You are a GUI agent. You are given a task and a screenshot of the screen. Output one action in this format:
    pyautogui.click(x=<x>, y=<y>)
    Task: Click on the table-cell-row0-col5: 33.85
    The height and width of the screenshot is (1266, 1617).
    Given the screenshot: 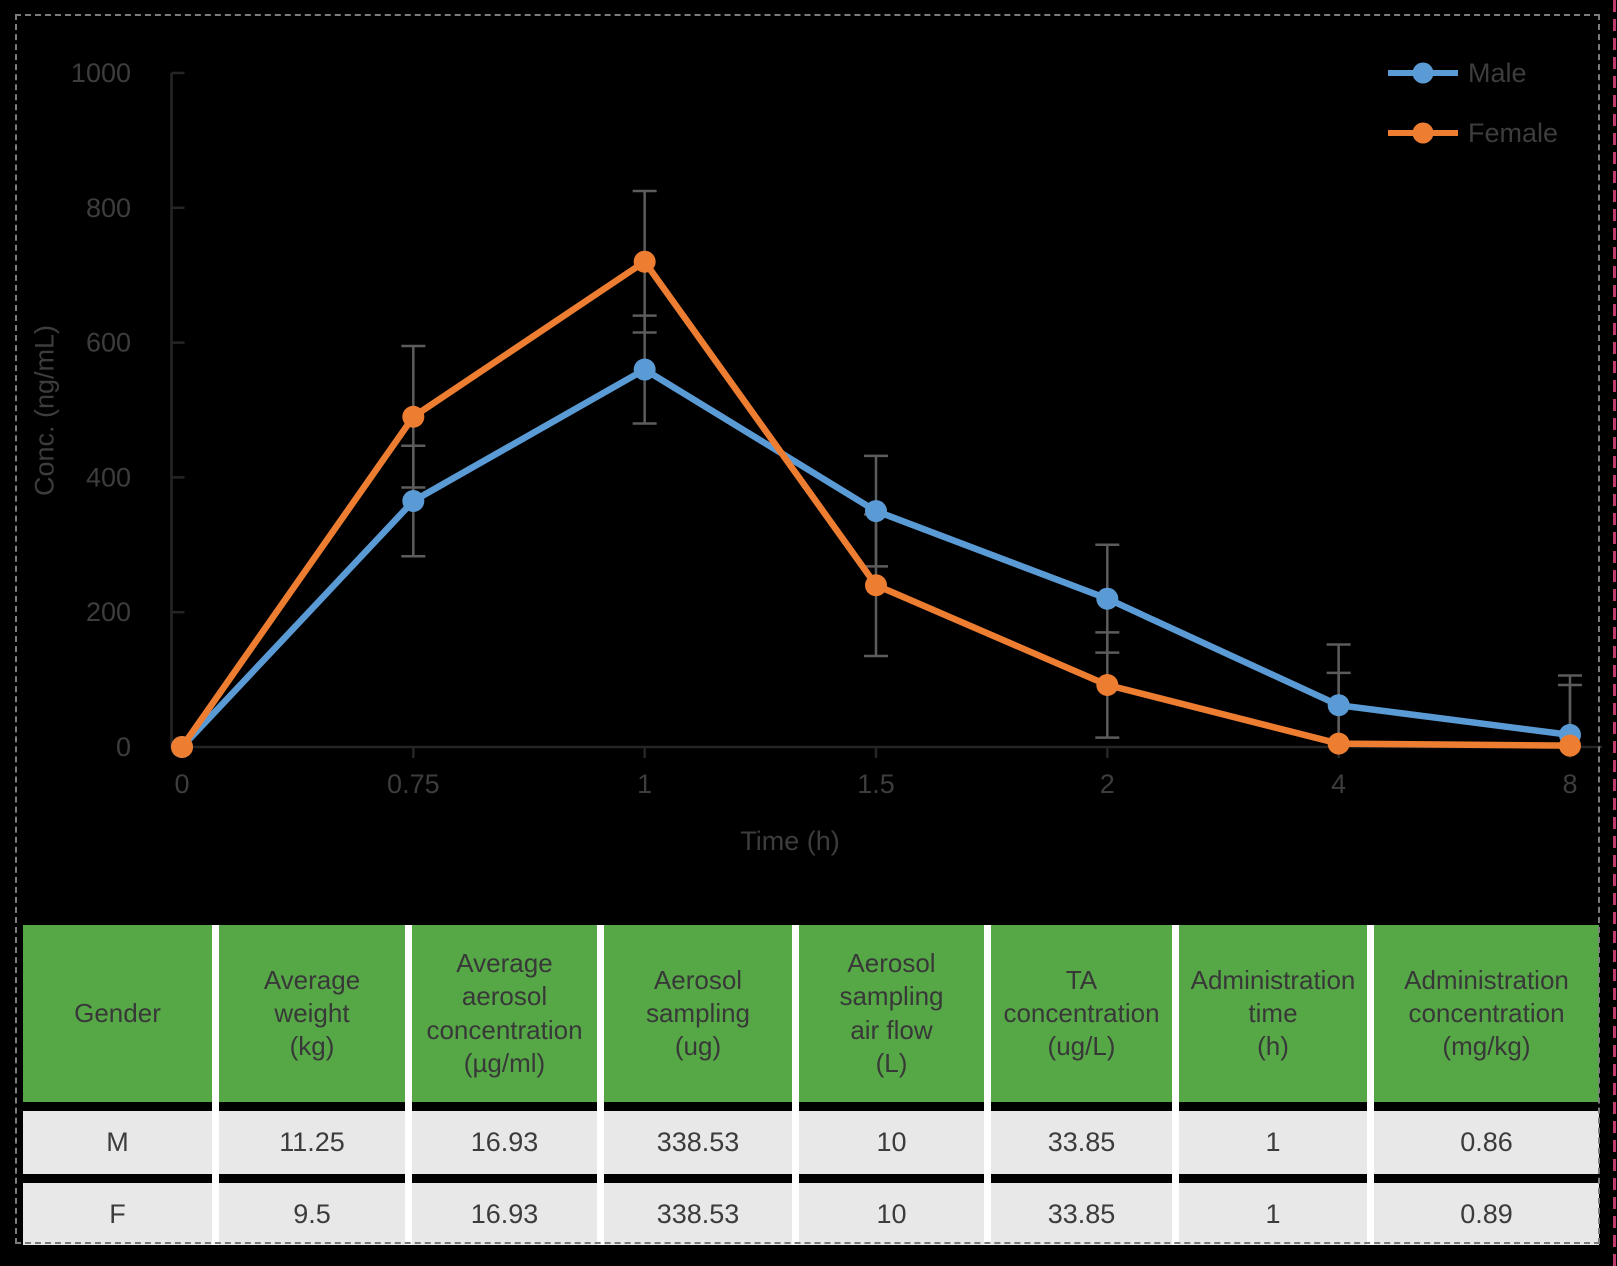 What is the action you would take?
    pyautogui.click(x=1081, y=1142)
    